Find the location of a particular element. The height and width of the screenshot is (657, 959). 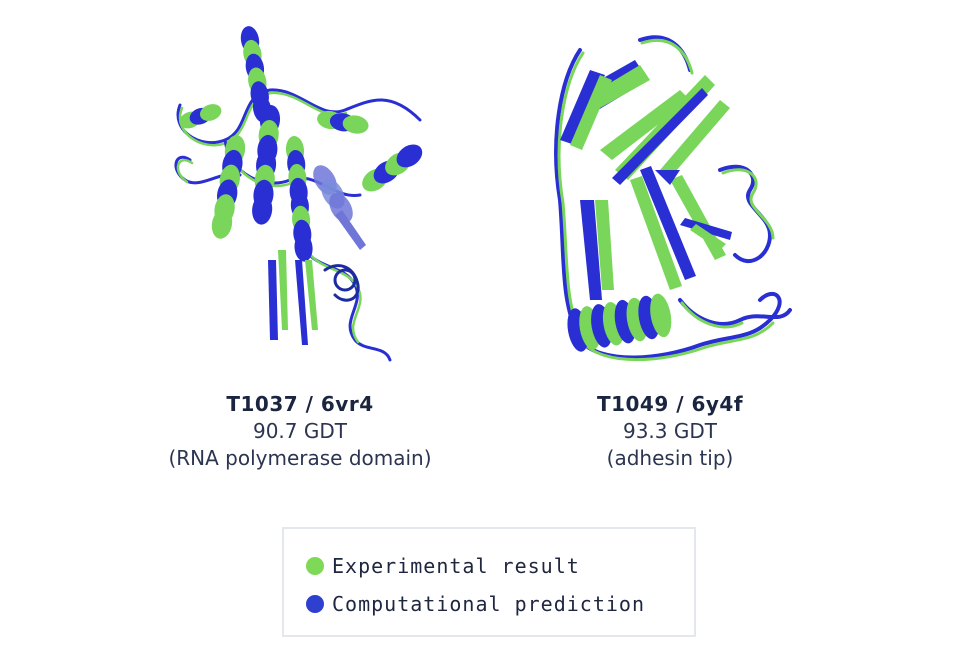

target-id-t1037: T1037 / 6vr4 is located at coordinates (300, 404).